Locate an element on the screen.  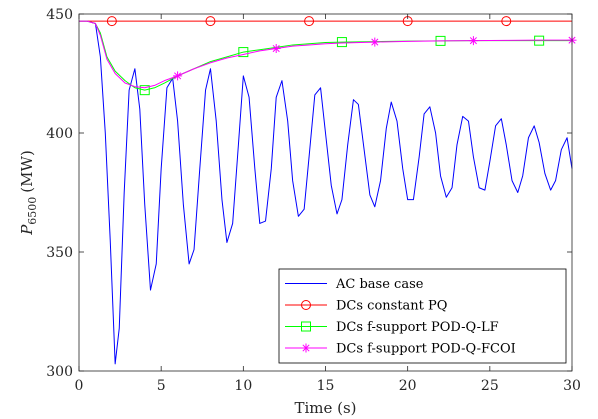
legend-entry-dcs-f-support-pod-q-fcoi: DCs f-support POD-Q-FCOI is located at coordinates (400, 349).